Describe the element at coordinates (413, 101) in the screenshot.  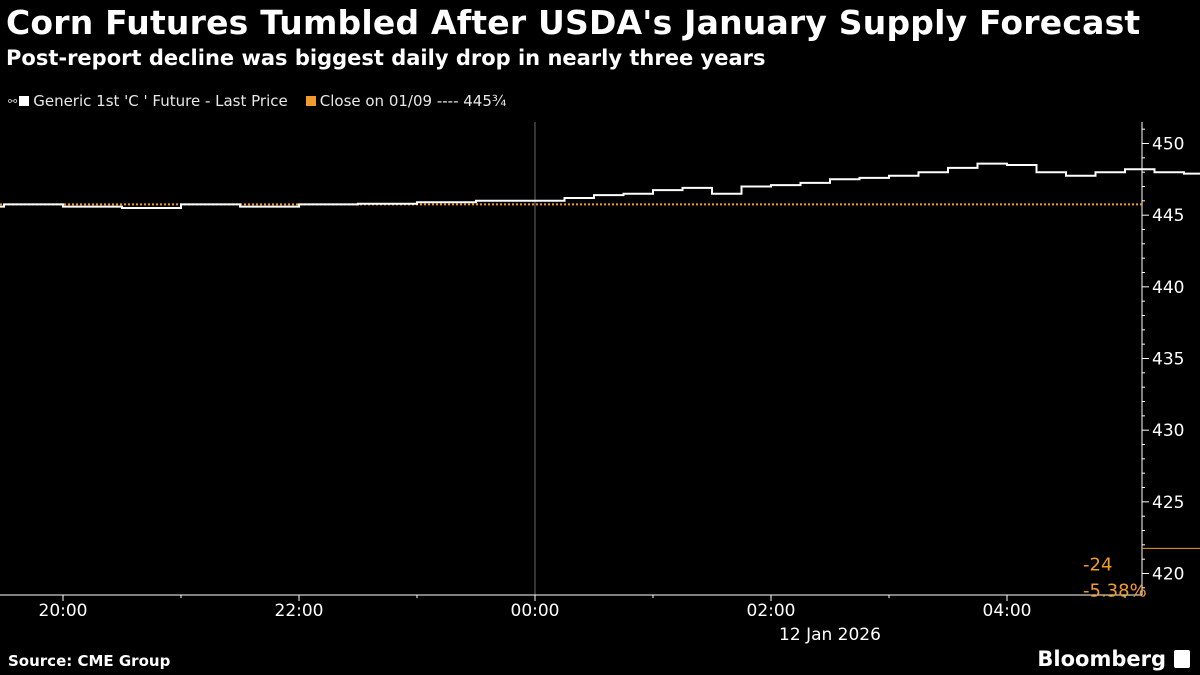
I see `legend-label-close: Close on 01/09 ---- 445¾` at that location.